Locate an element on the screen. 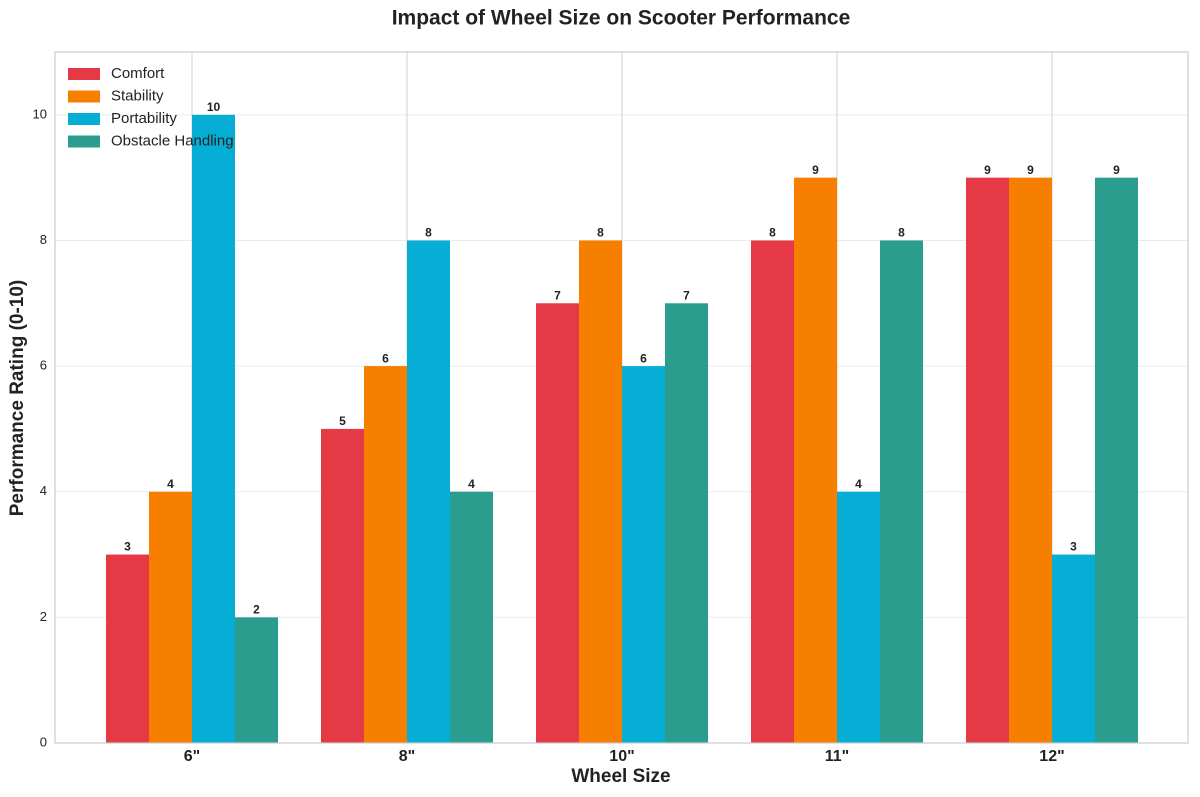  x-axis-label: Wheel Size is located at coordinates (620, 776).